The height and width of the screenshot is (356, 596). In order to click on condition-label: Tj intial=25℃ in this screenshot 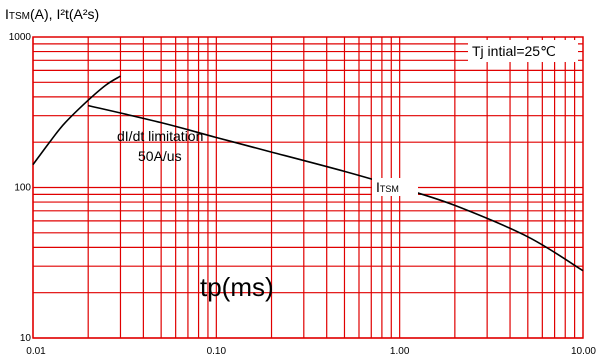, I will do `click(514, 51)`.